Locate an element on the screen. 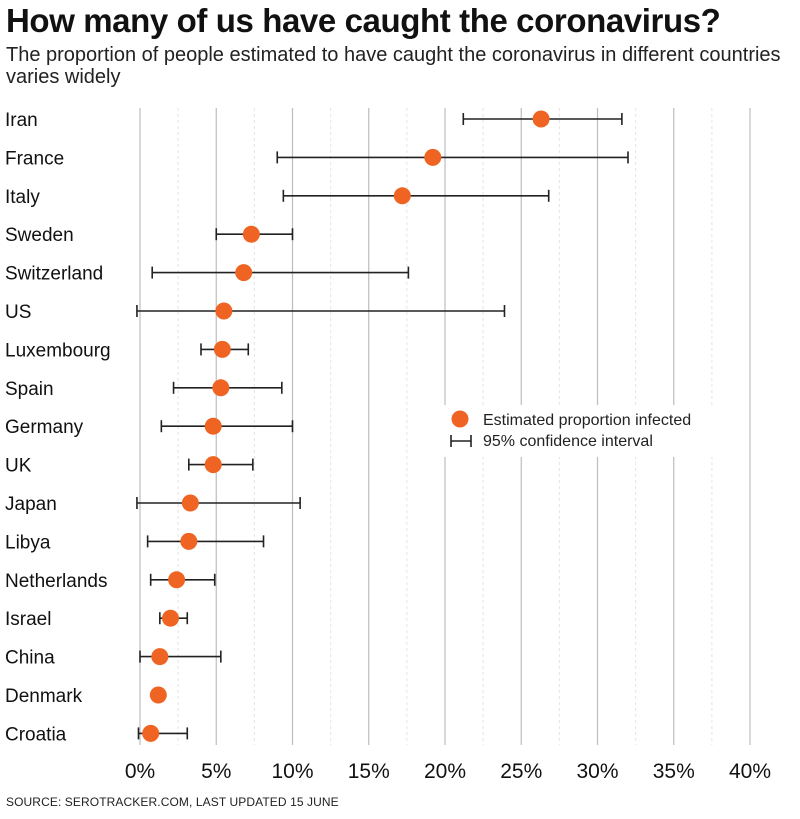 Image resolution: width=800 pixels, height=819 pixels. category-label: UK is located at coordinates (18, 466).